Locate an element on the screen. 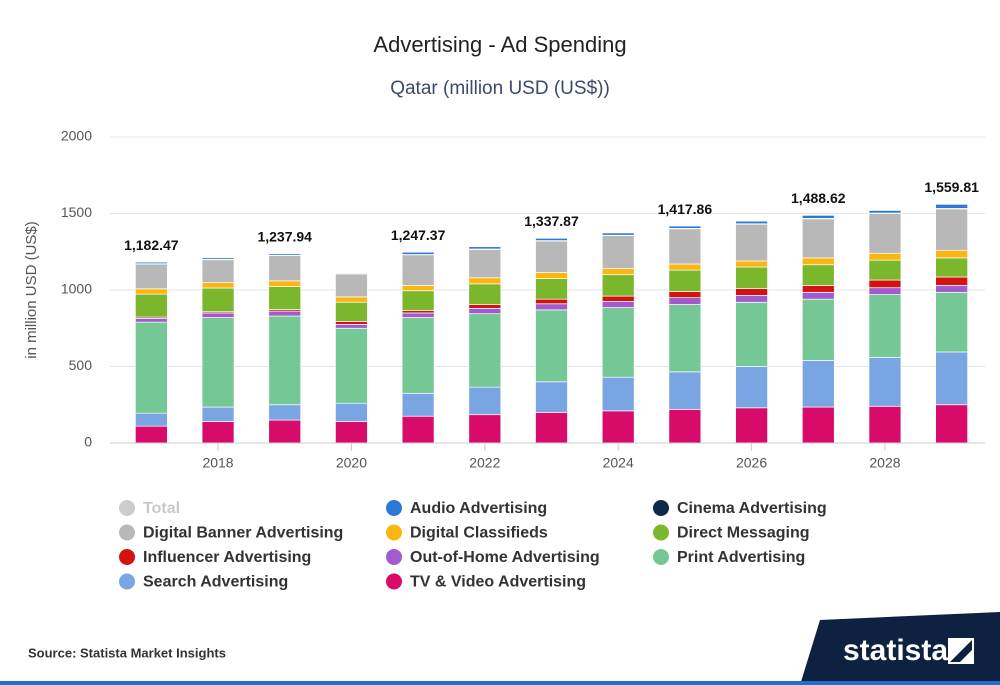 The image size is (1000, 685). x-tick-label: 2024 is located at coordinates (618, 463).